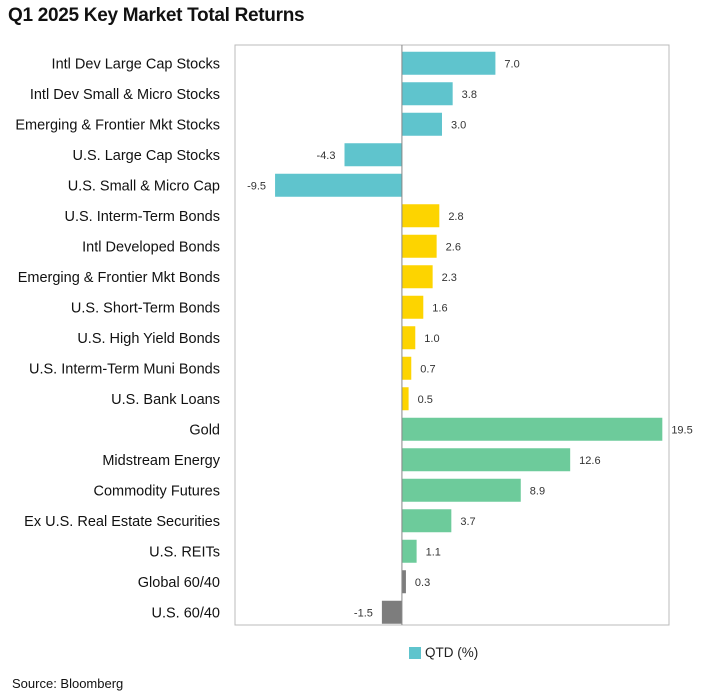  I want to click on data-label: 3.0, so click(458, 125).